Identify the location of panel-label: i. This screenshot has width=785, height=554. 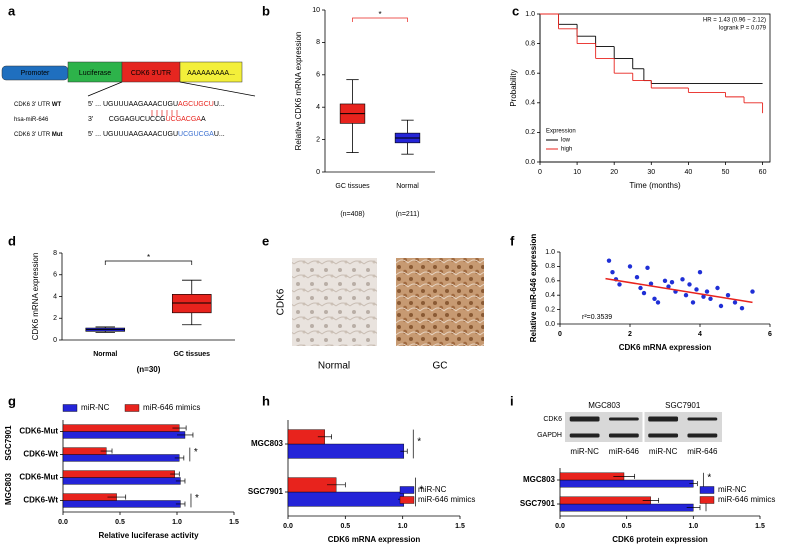
(512, 400).